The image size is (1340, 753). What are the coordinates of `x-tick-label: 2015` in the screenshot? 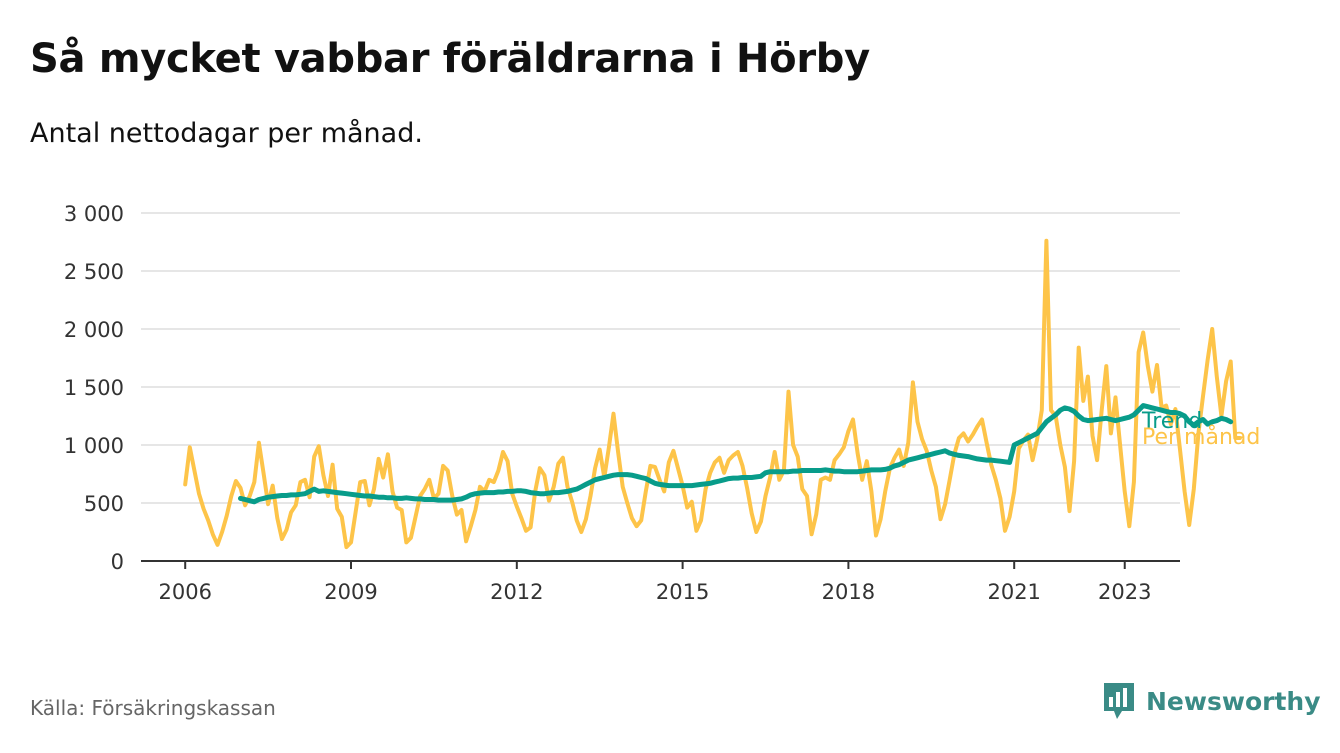 It's located at (682, 592).